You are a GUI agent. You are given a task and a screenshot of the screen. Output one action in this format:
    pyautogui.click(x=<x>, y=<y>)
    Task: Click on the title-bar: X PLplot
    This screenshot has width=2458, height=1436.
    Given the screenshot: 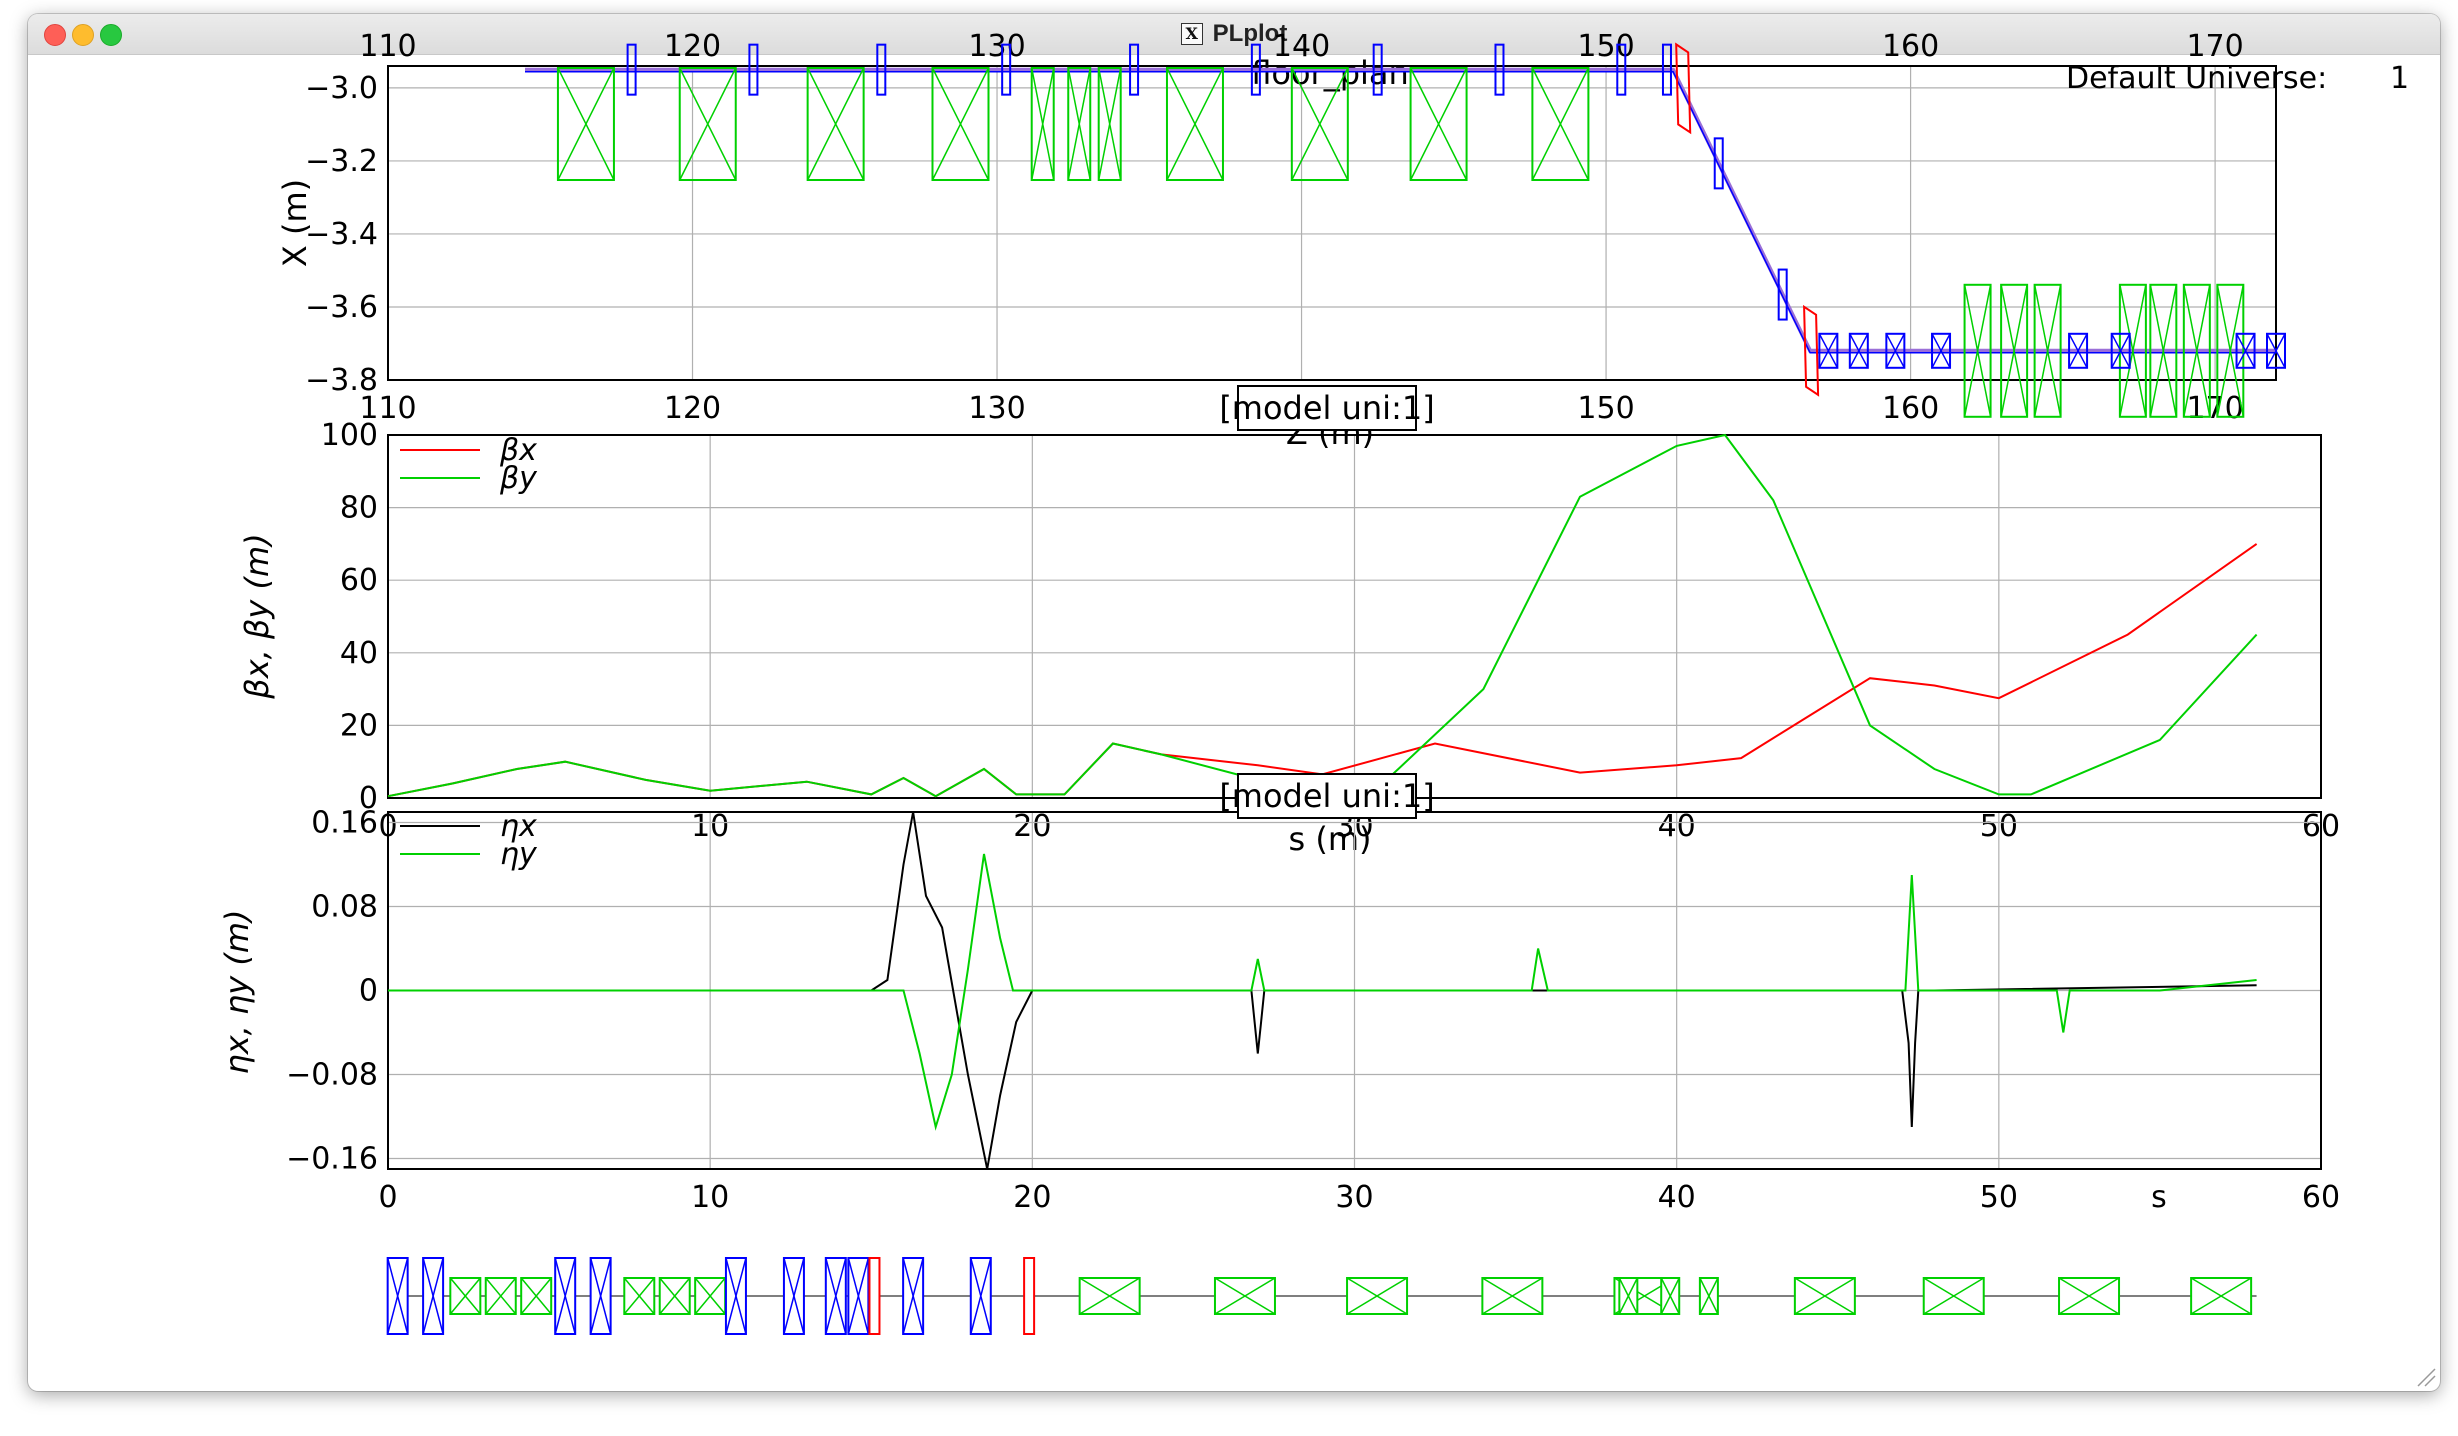 What is the action you would take?
    pyautogui.click(x=1234, y=34)
    